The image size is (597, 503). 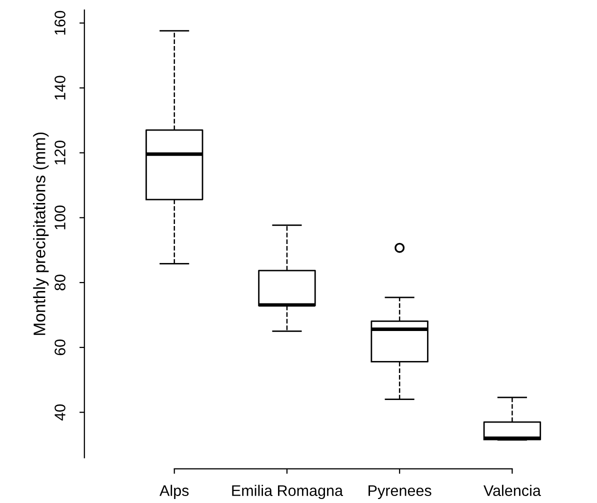 What do you see at coordinates (60, 348) in the screenshot?
I see `y-tick-label: 60` at bounding box center [60, 348].